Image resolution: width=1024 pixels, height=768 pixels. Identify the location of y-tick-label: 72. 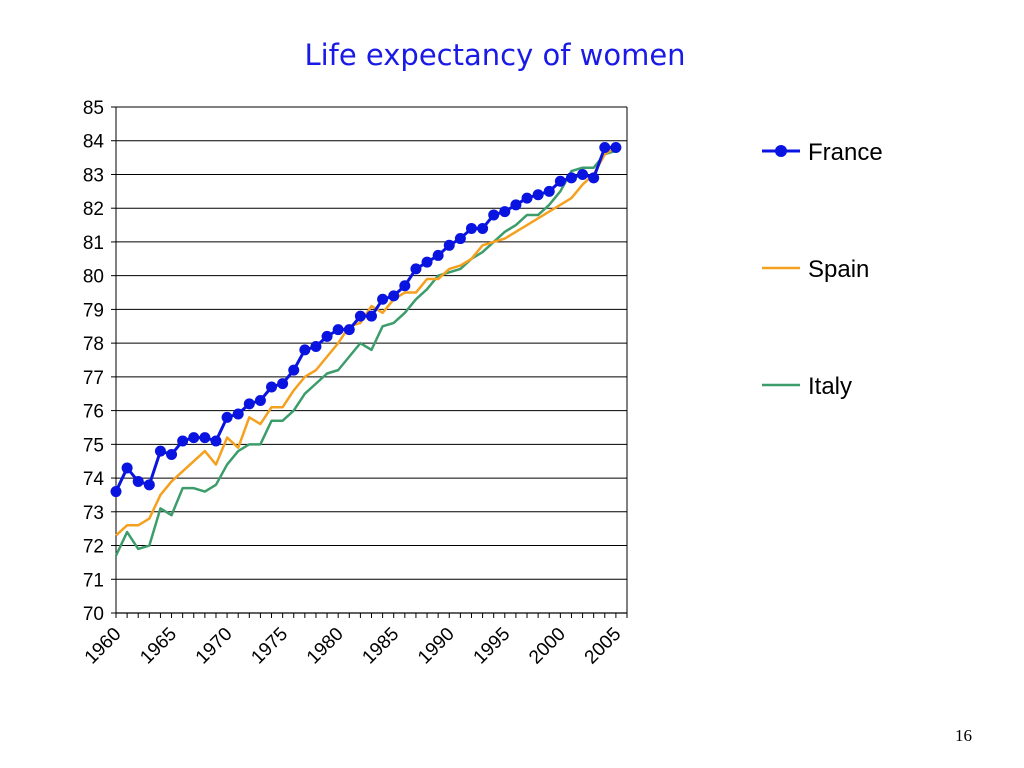
(93, 547).